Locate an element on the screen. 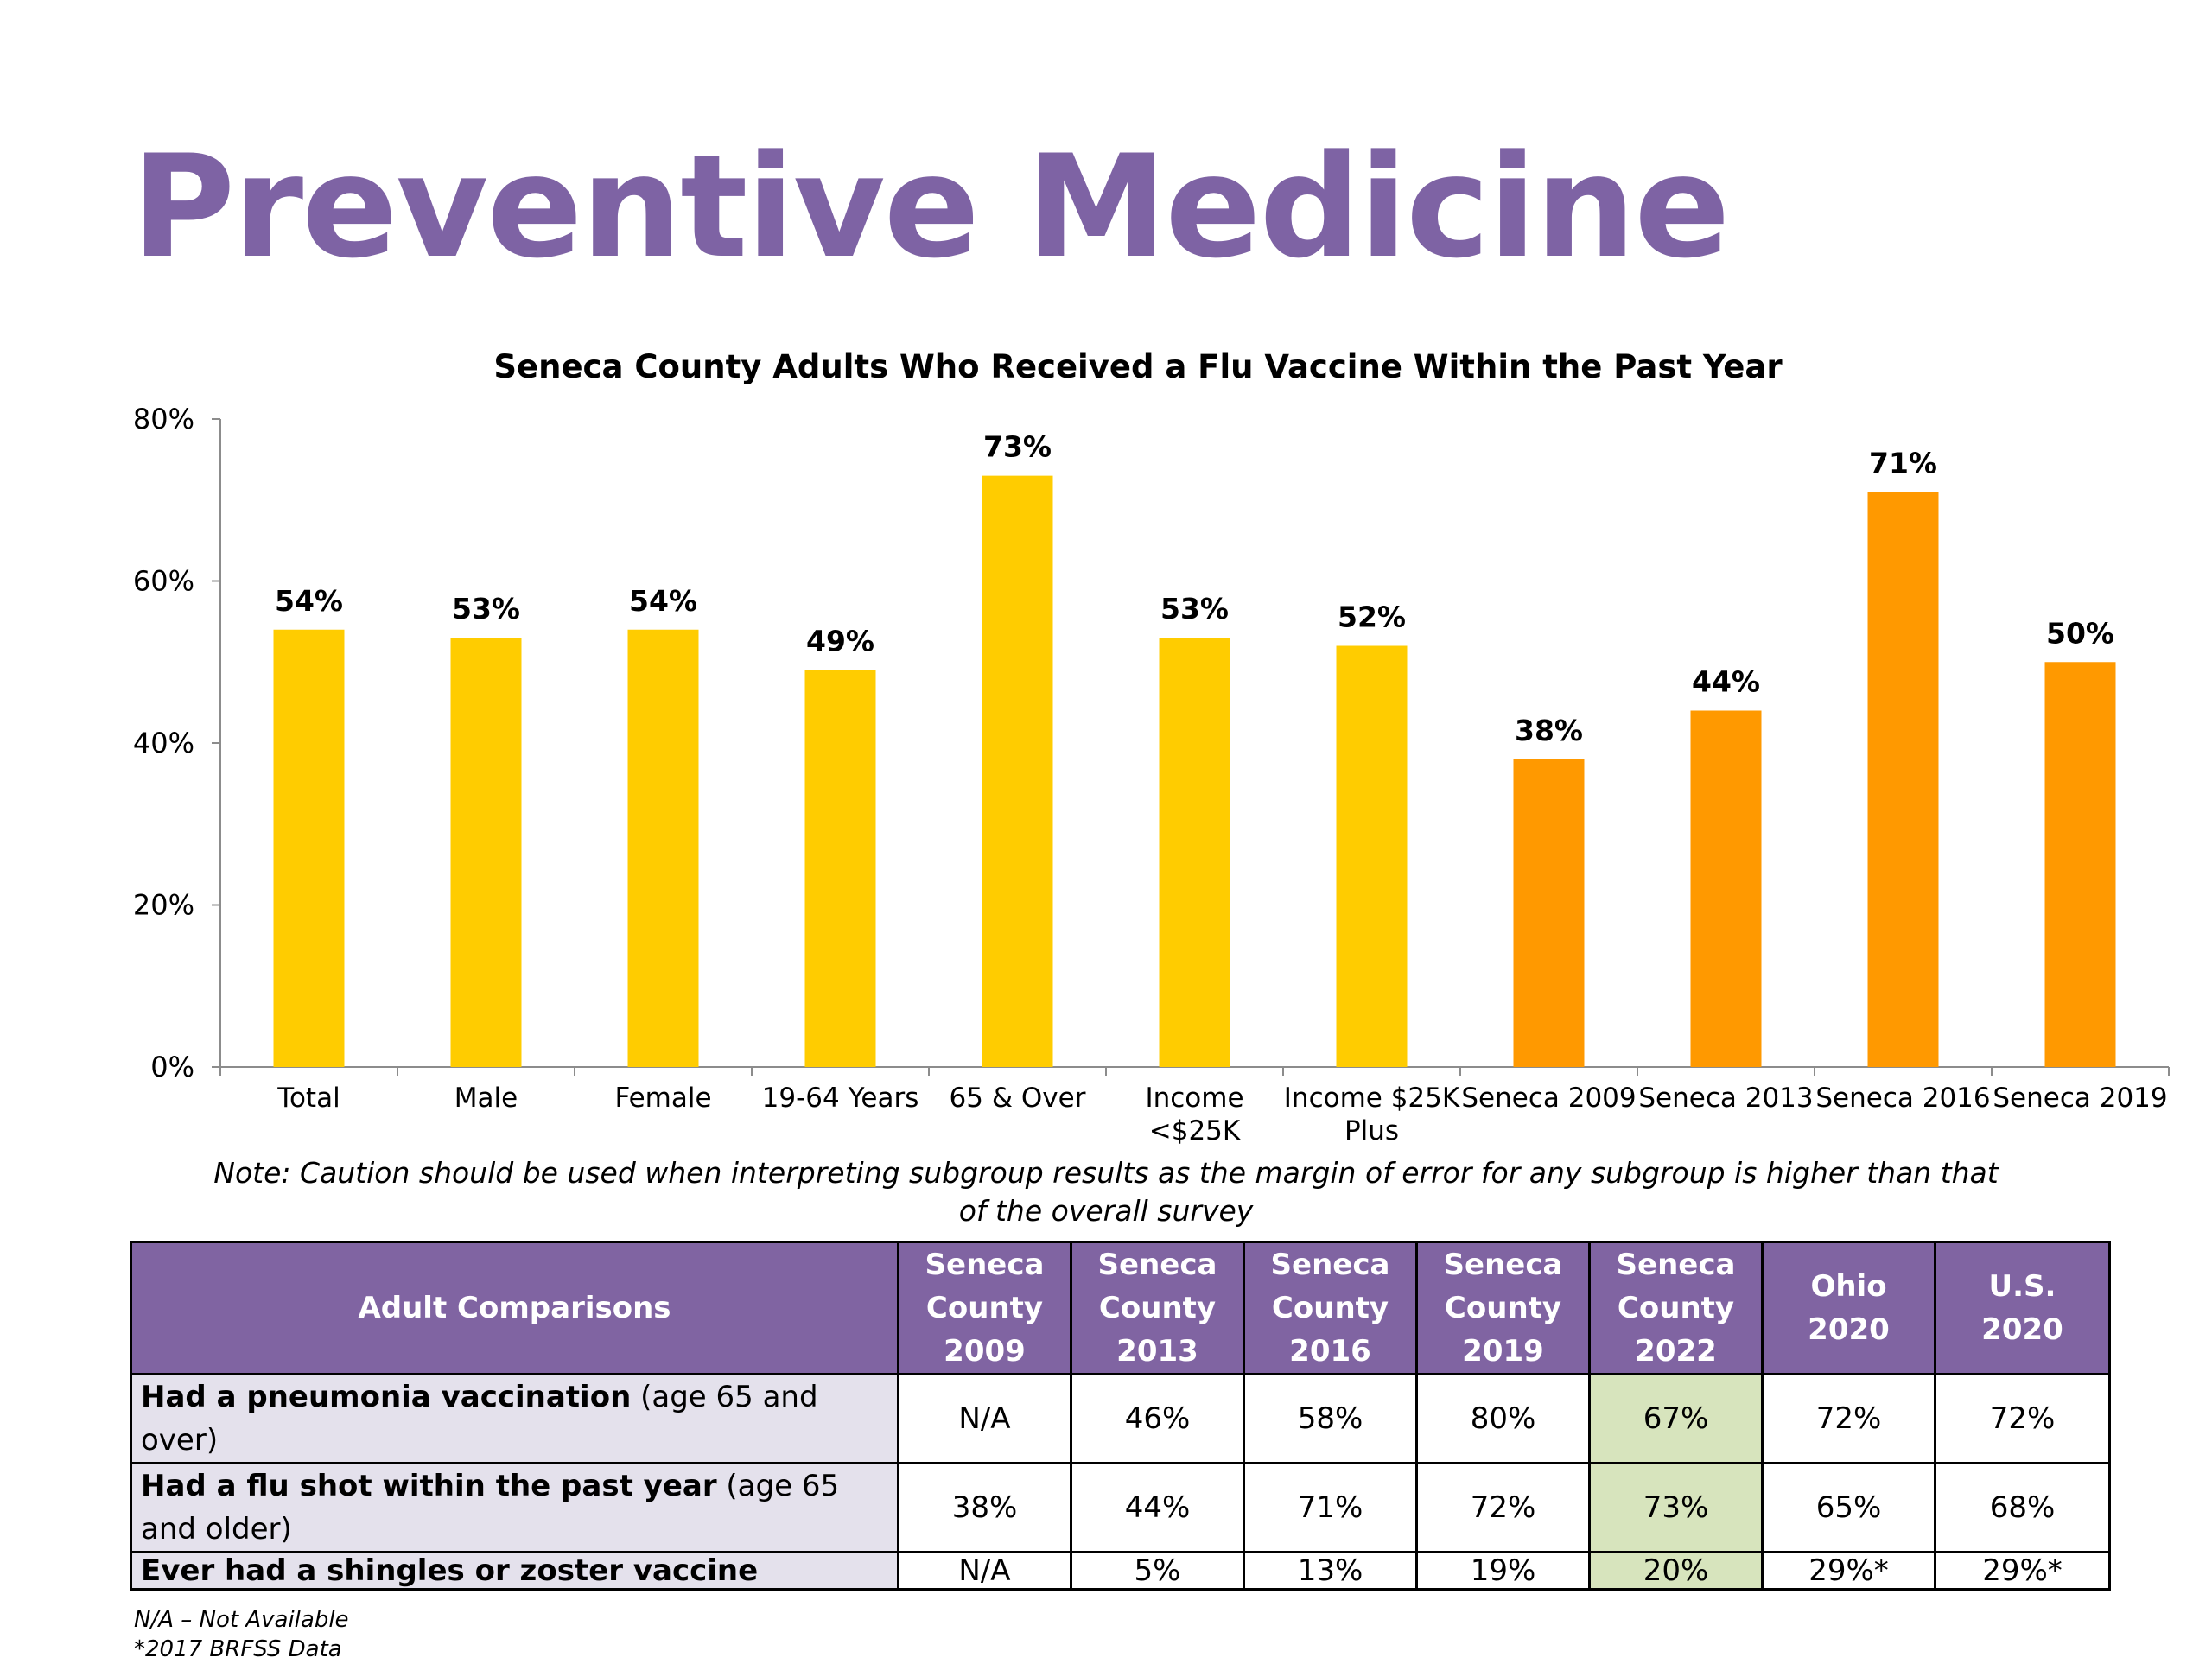 The width and height of the screenshot is (2212, 1664). column-header-line: Ohio is located at coordinates (1848, 1286).